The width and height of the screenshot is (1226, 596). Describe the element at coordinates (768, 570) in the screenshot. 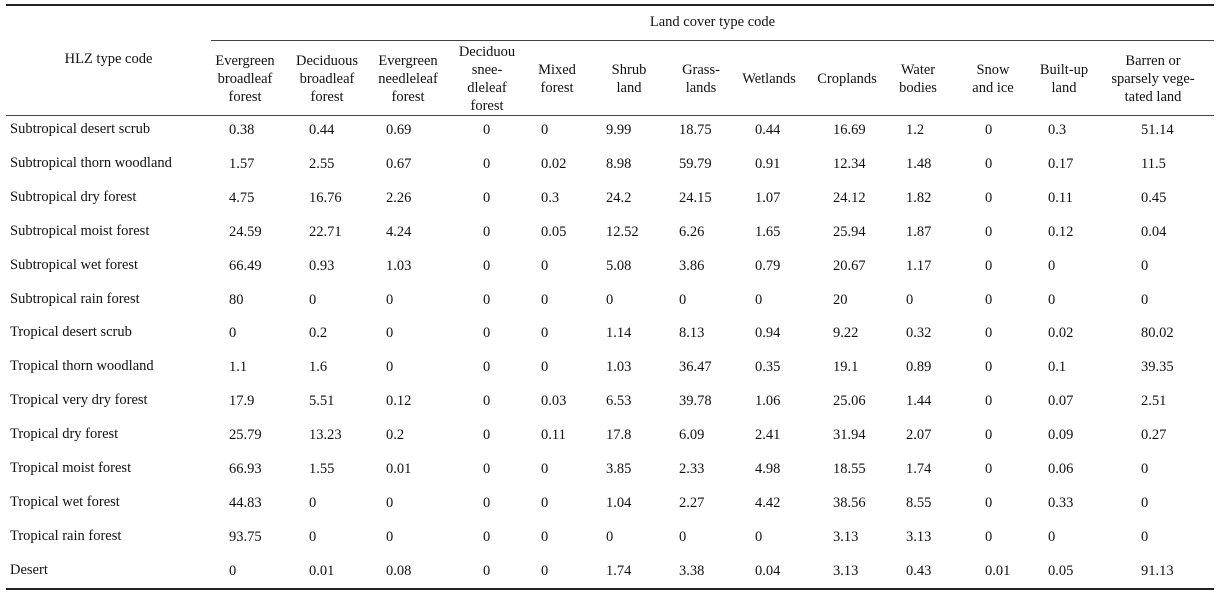

I see `table-cell: 0.04` at that location.